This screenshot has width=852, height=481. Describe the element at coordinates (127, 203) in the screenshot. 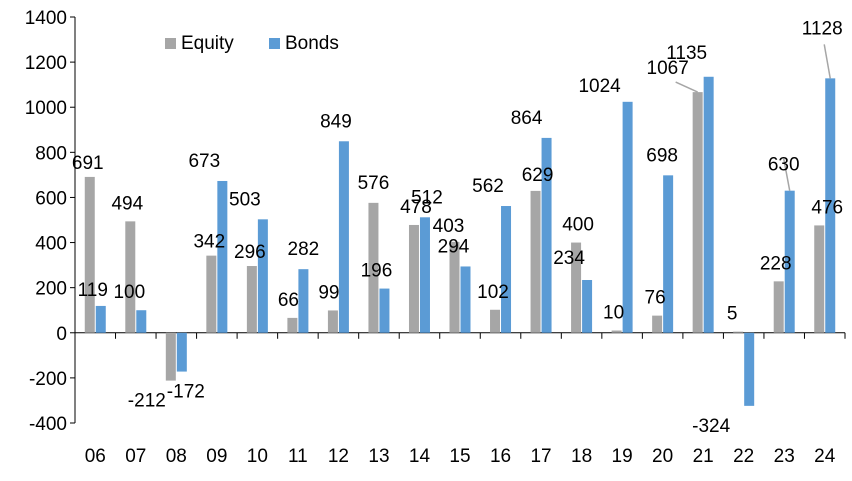

I see `equity-value-label: 494` at that location.